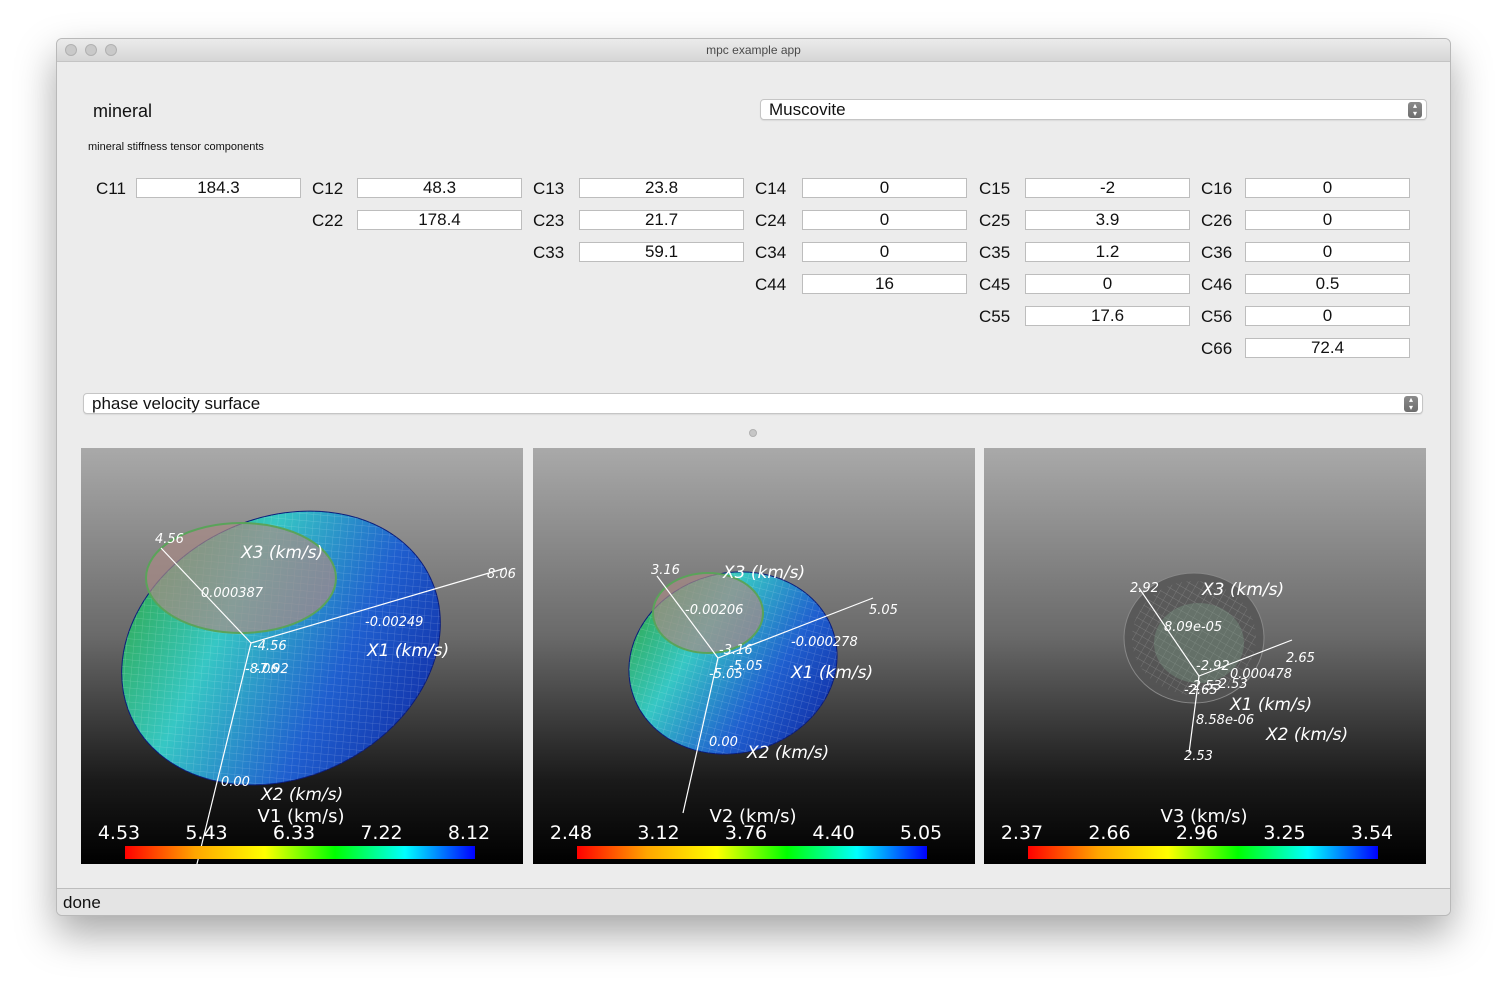  Describe the element at coordinates (1217, 220) in the screenshot. I see `label-c26: C26` at that location.